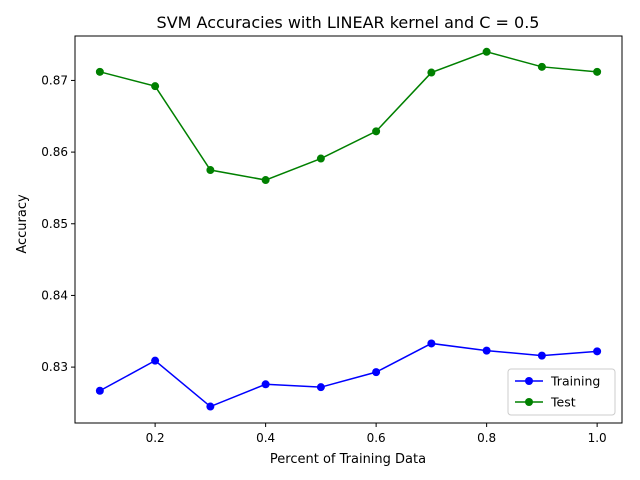  Describe the element at coordinates (348, 459) in the screenshot. I see `x-axis-label: Percent of Training Data` at that location.